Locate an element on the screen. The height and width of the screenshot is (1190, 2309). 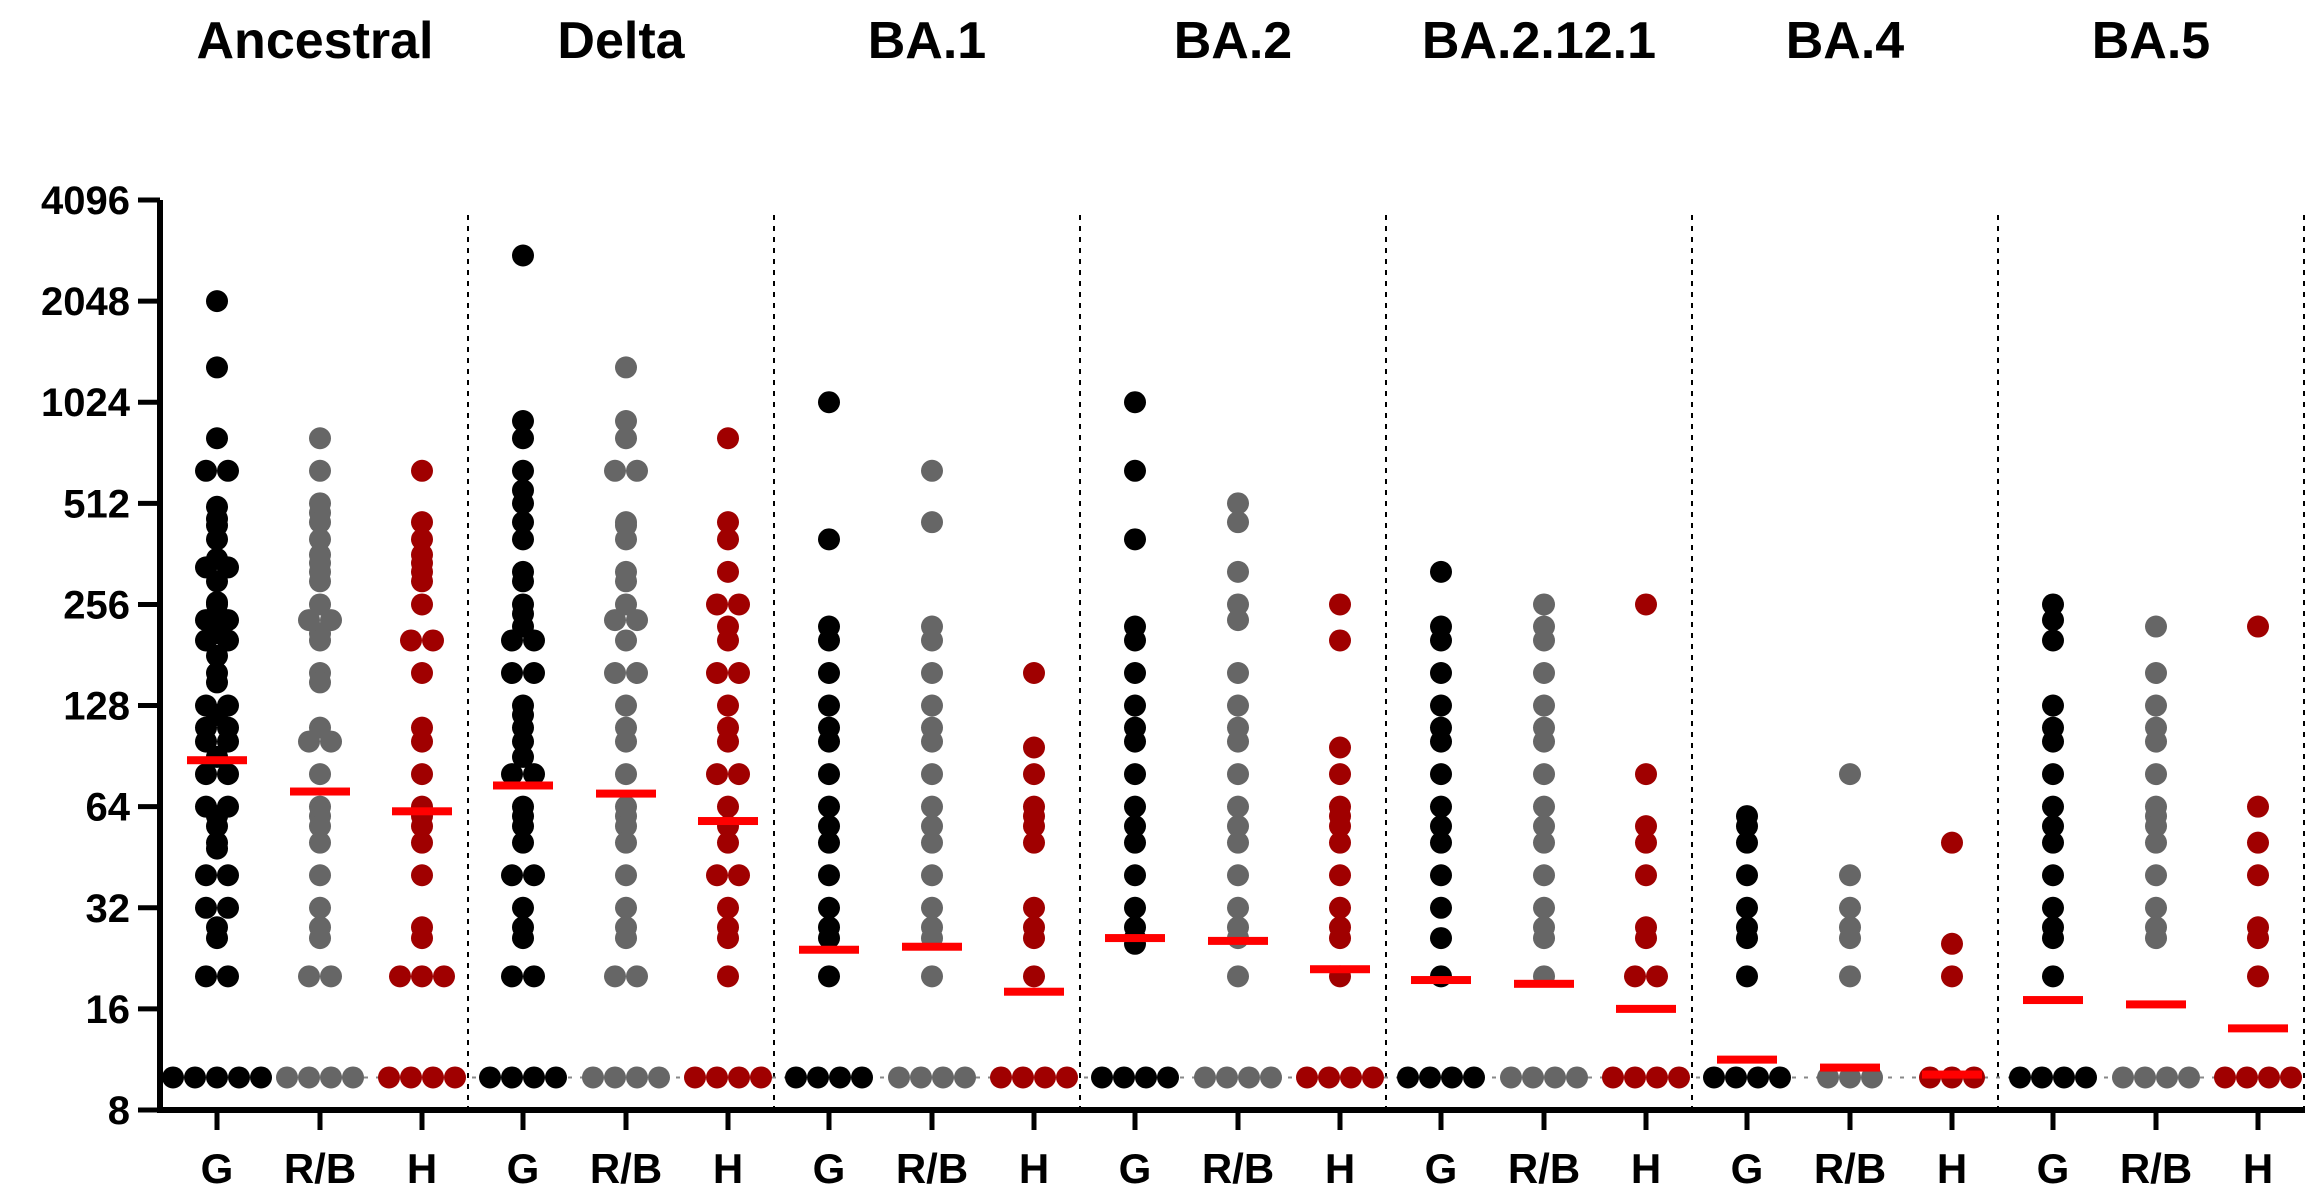
panel-title: Delta is located at coordinates (621, 41).